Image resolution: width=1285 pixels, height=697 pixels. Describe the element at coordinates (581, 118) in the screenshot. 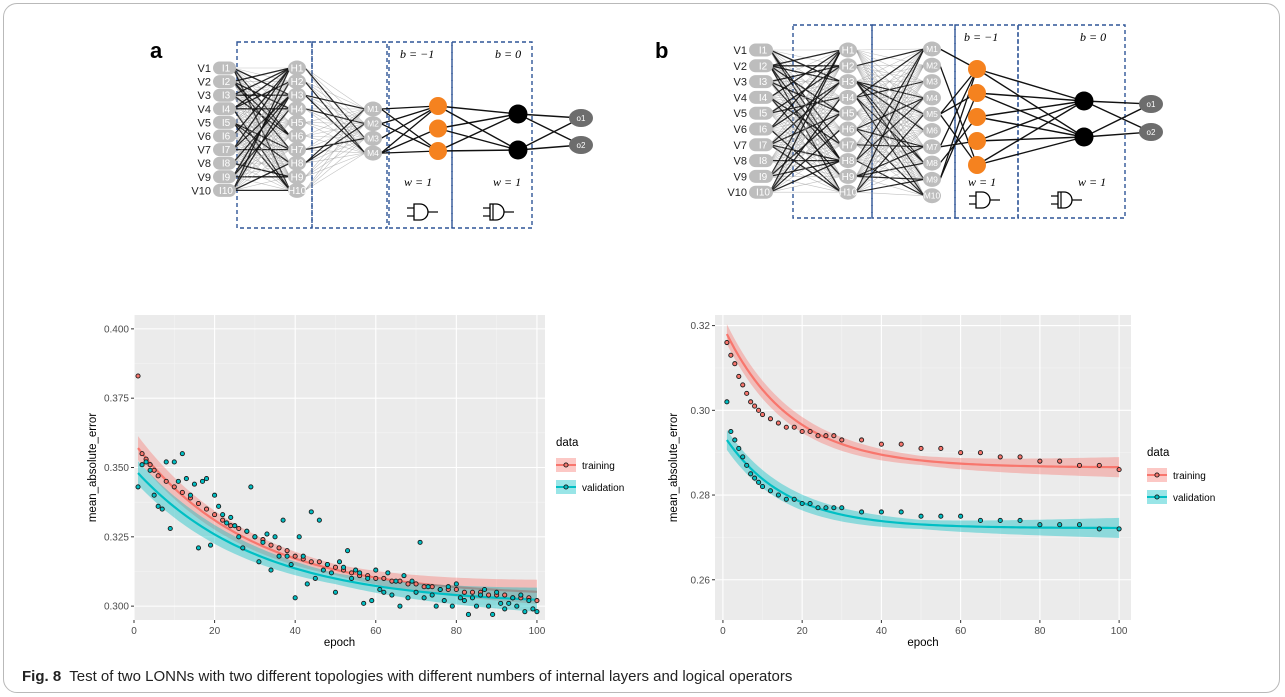

I see `panel-a-output-label: o1` at that location.